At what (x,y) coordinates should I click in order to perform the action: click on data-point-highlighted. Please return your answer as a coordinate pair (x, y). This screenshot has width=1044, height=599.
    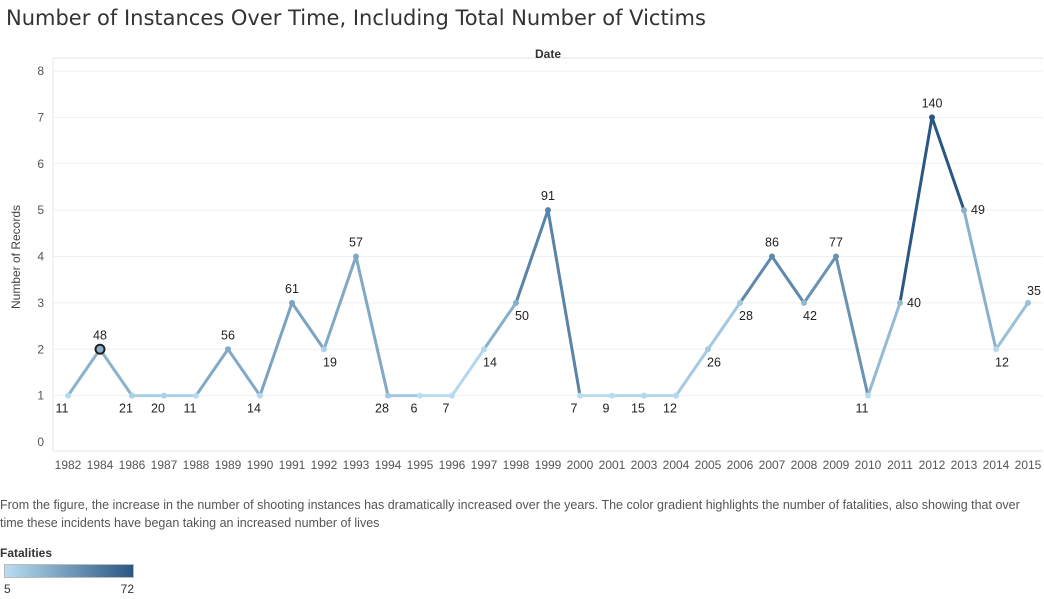
    Looking at the image, I should click on (100, 349).